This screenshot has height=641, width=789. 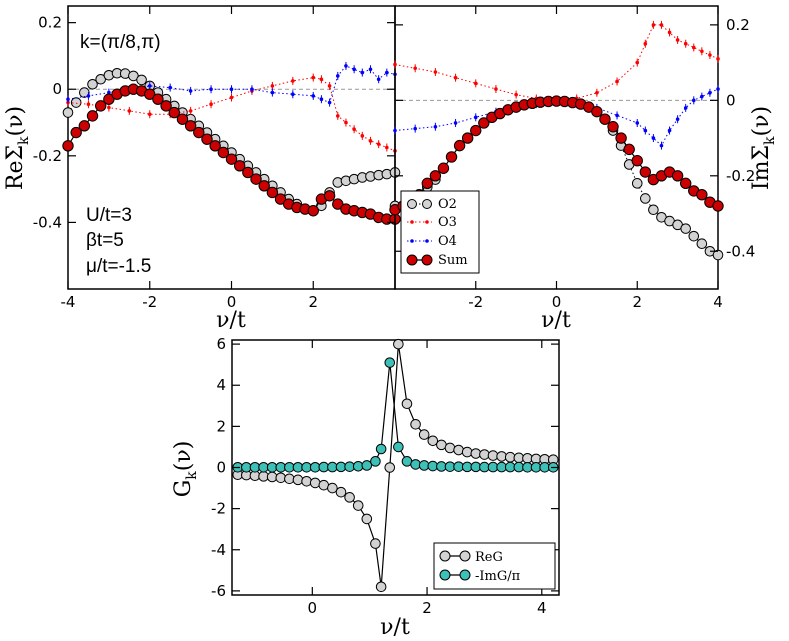 I want to click on legend-marker-sum, so click(x=412, y=260).